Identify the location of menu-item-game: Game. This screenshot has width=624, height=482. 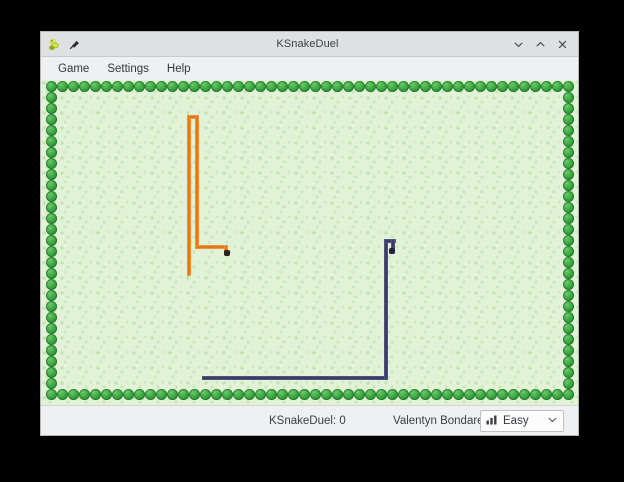
(74, 68).